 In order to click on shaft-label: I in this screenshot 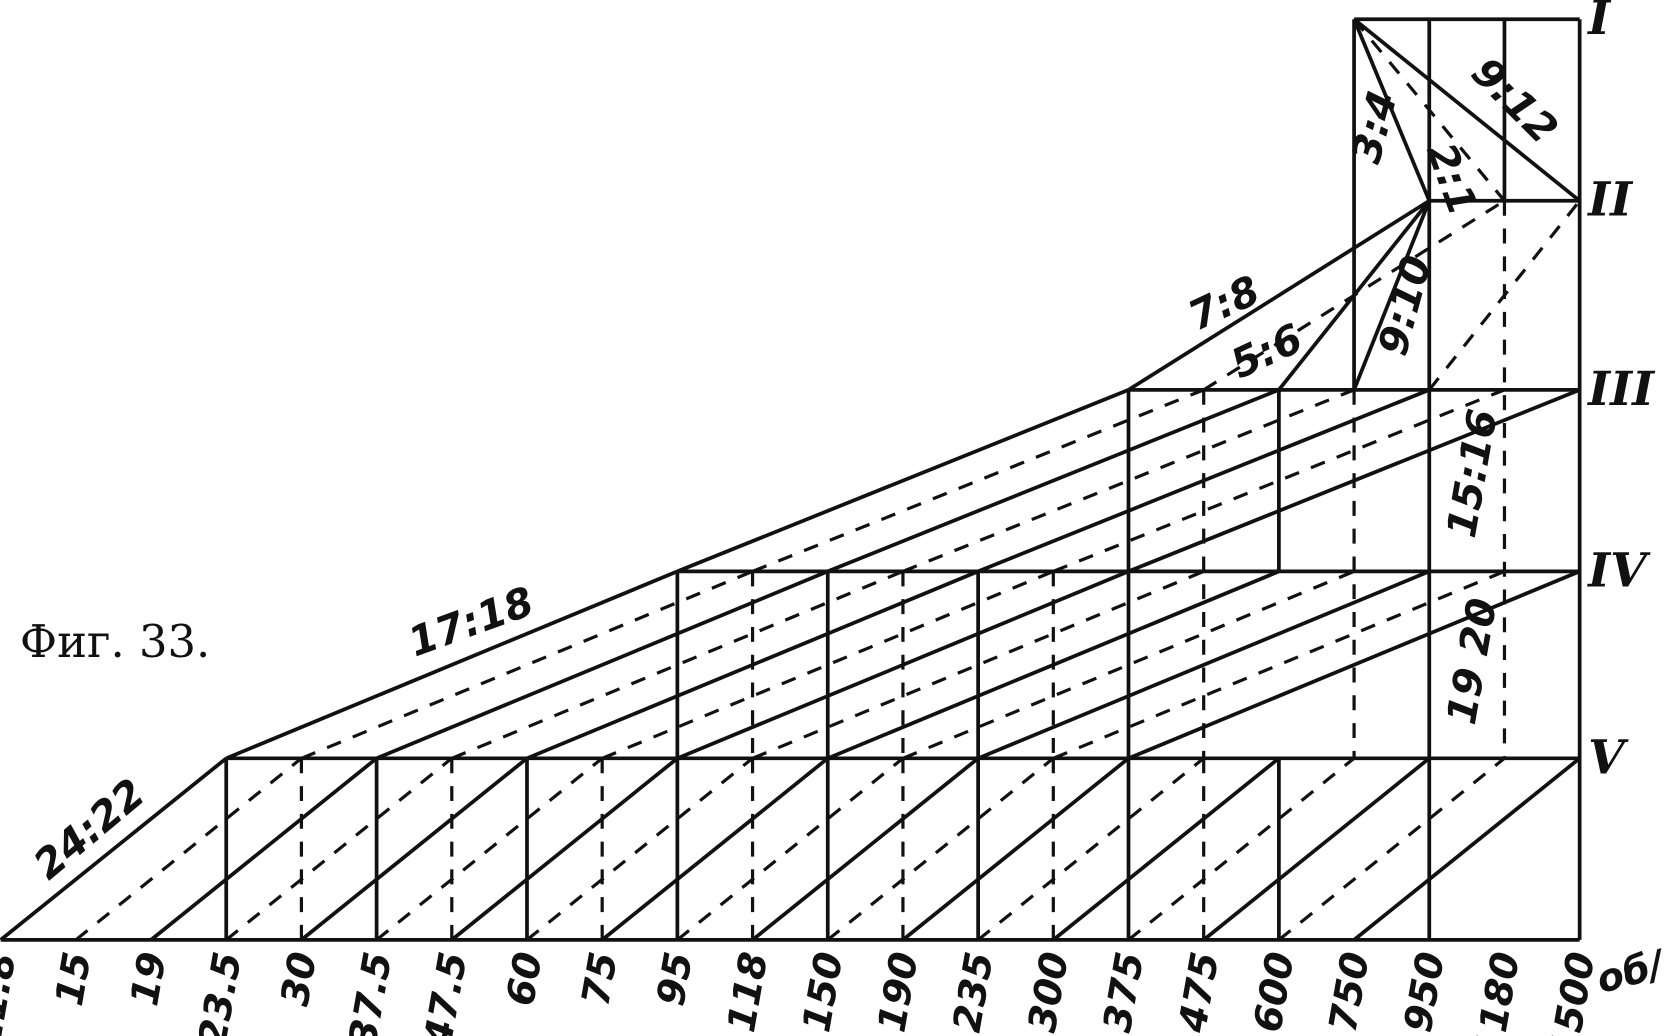, I will do `click(1599, 23)`.